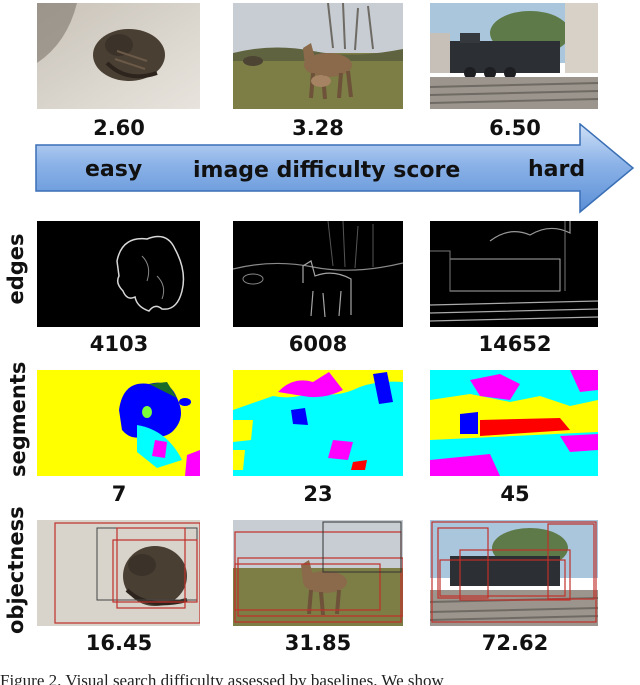  I want to click on edges-score-hard: 14652, so click(515, 344).